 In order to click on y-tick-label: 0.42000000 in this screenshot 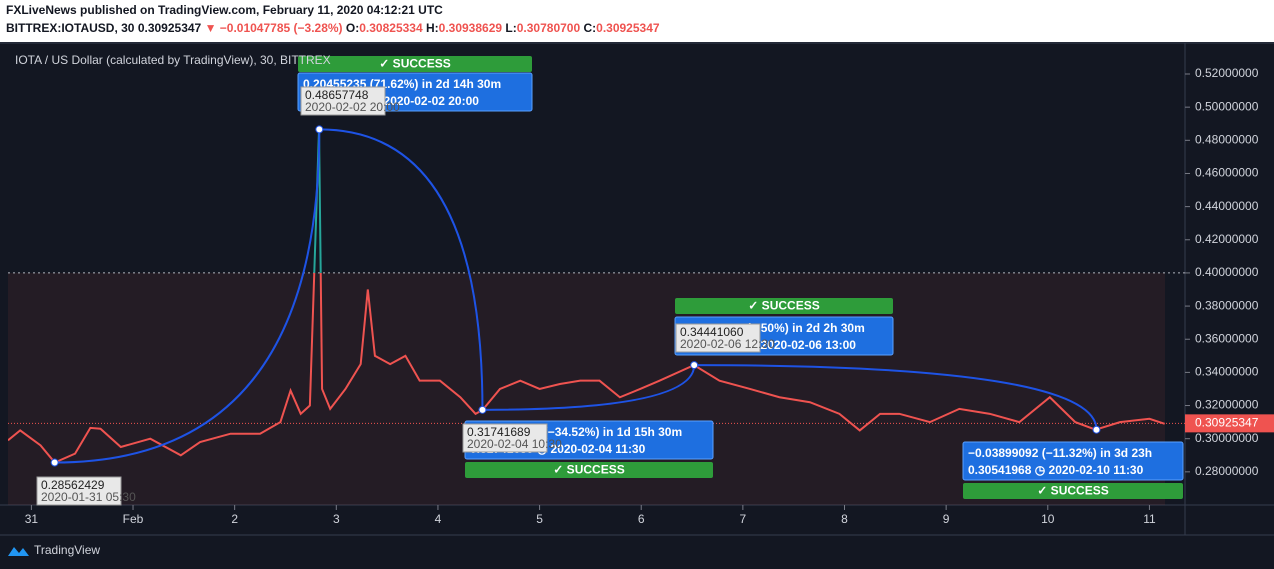, I will do `click(1227, 239)`.